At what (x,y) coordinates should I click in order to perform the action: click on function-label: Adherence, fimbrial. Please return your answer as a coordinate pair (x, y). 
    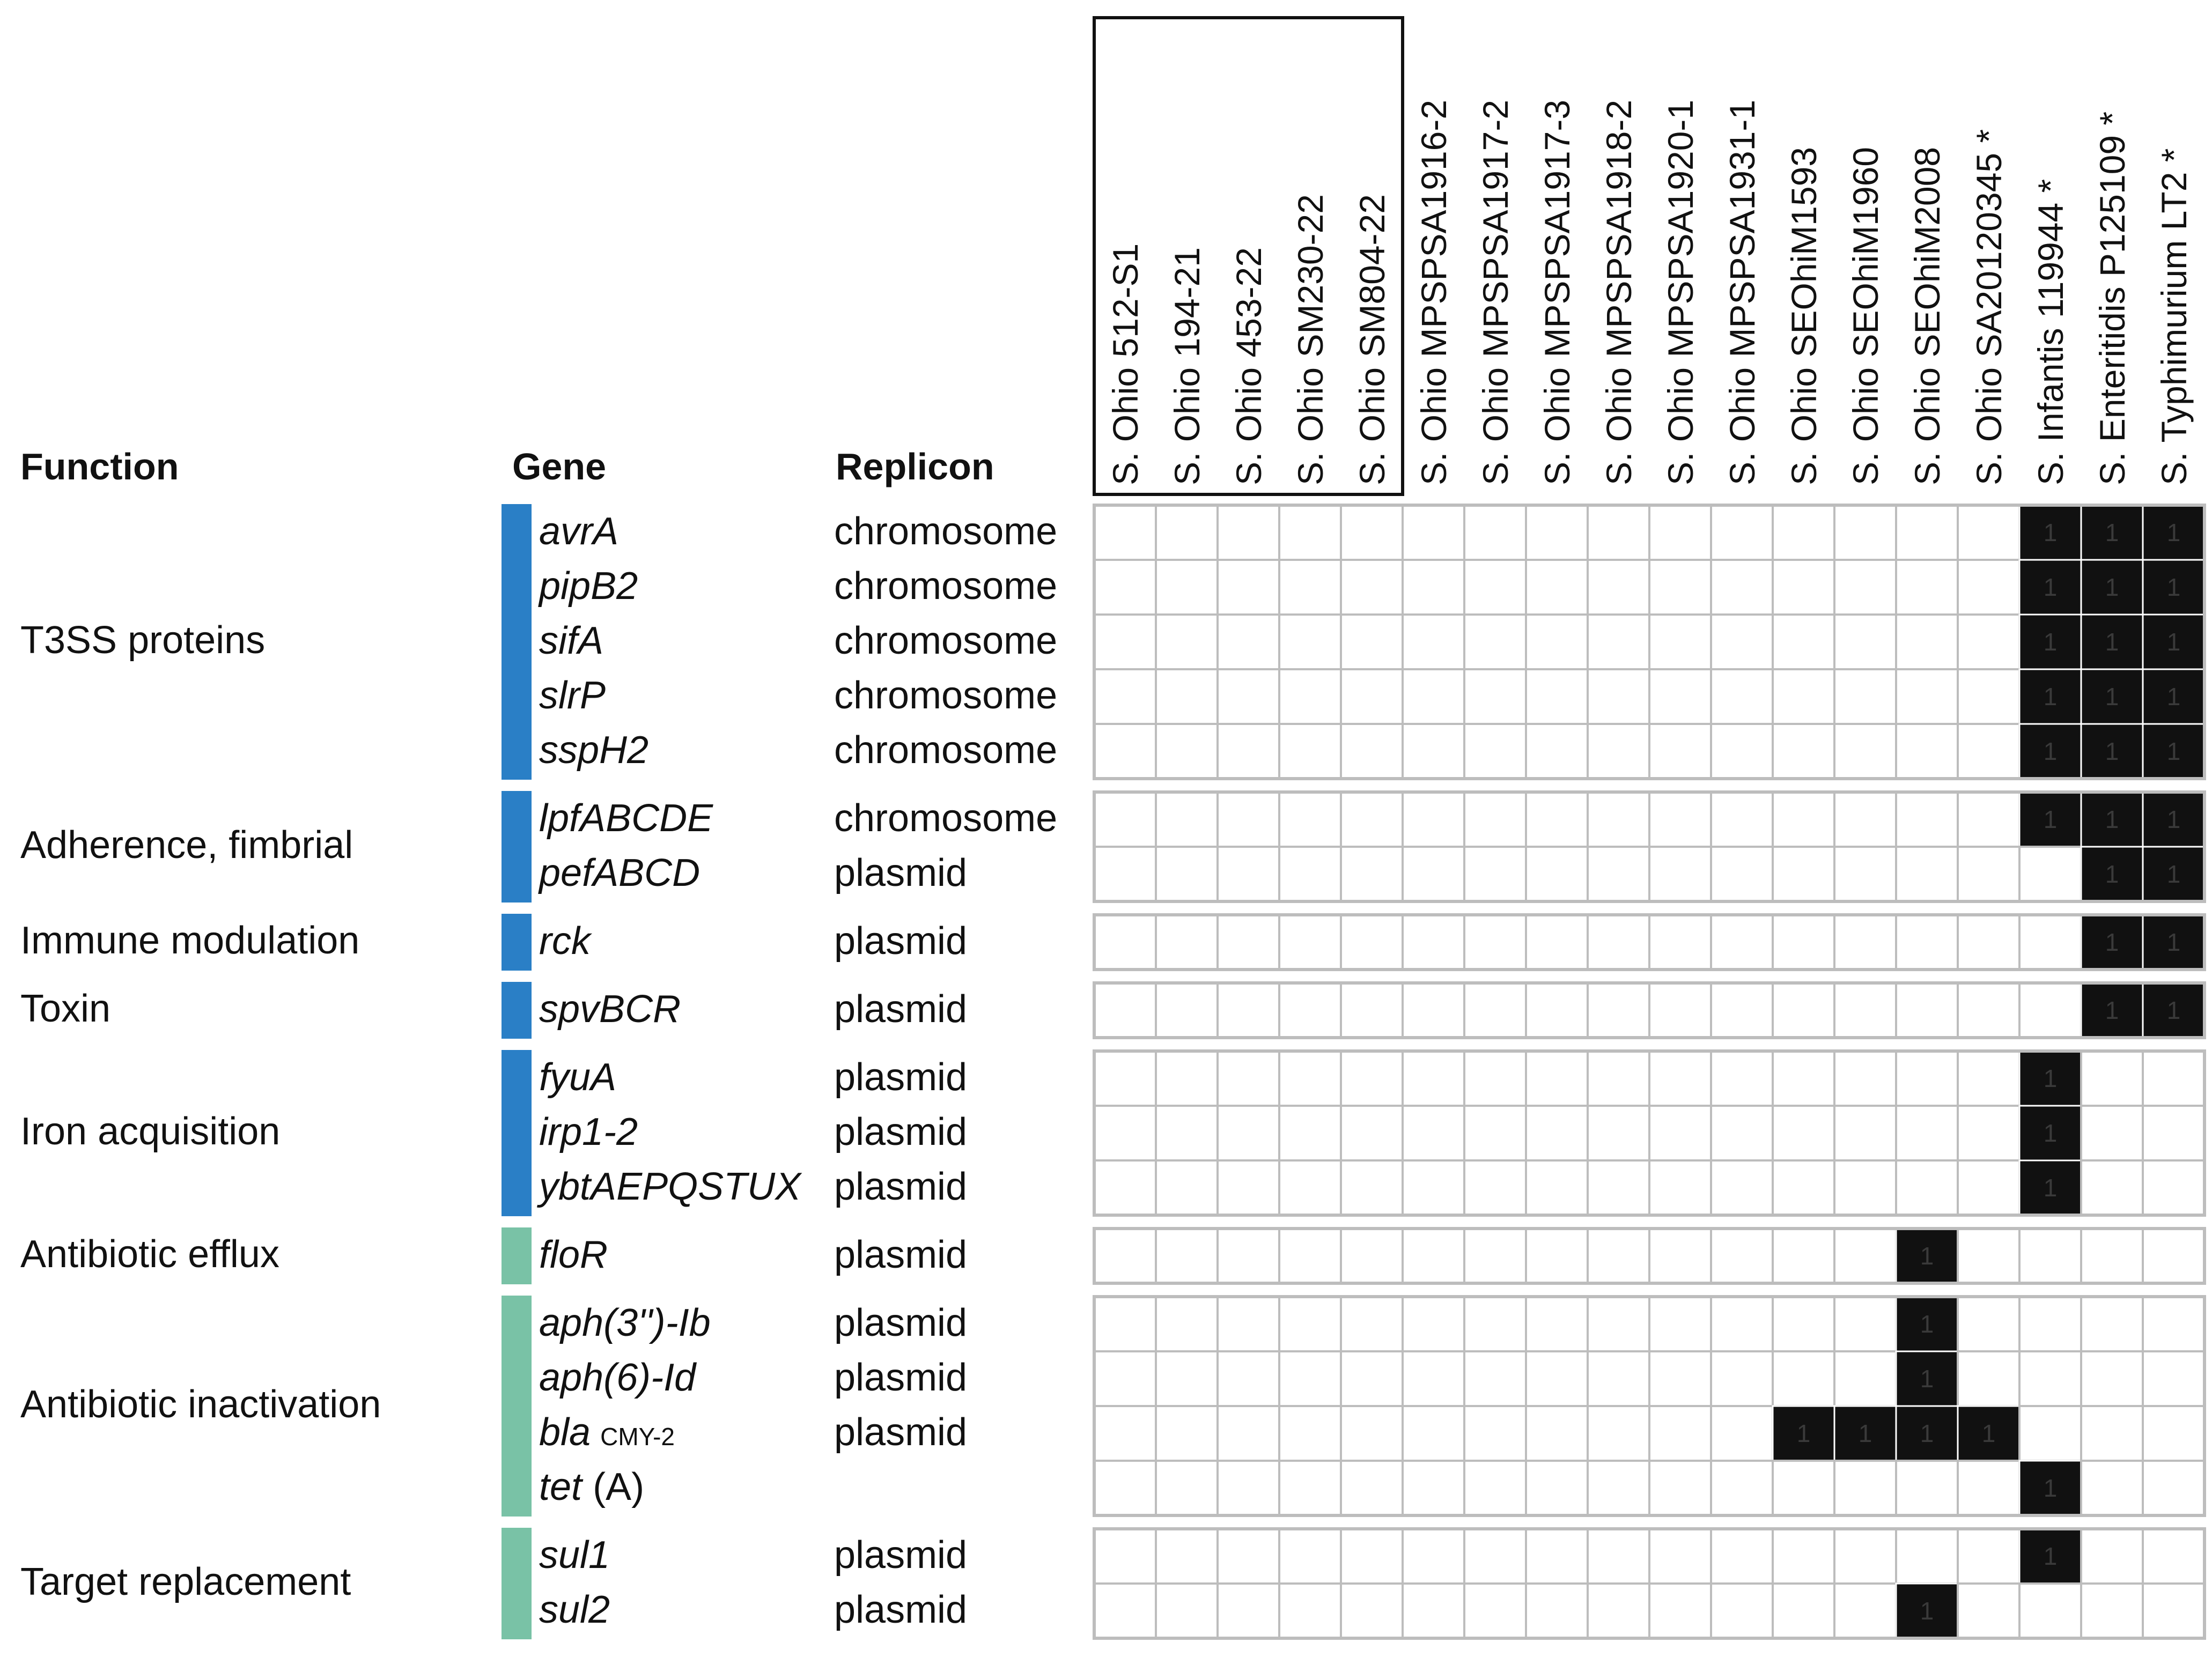
    Looking at the image, I should click on (187, 845).